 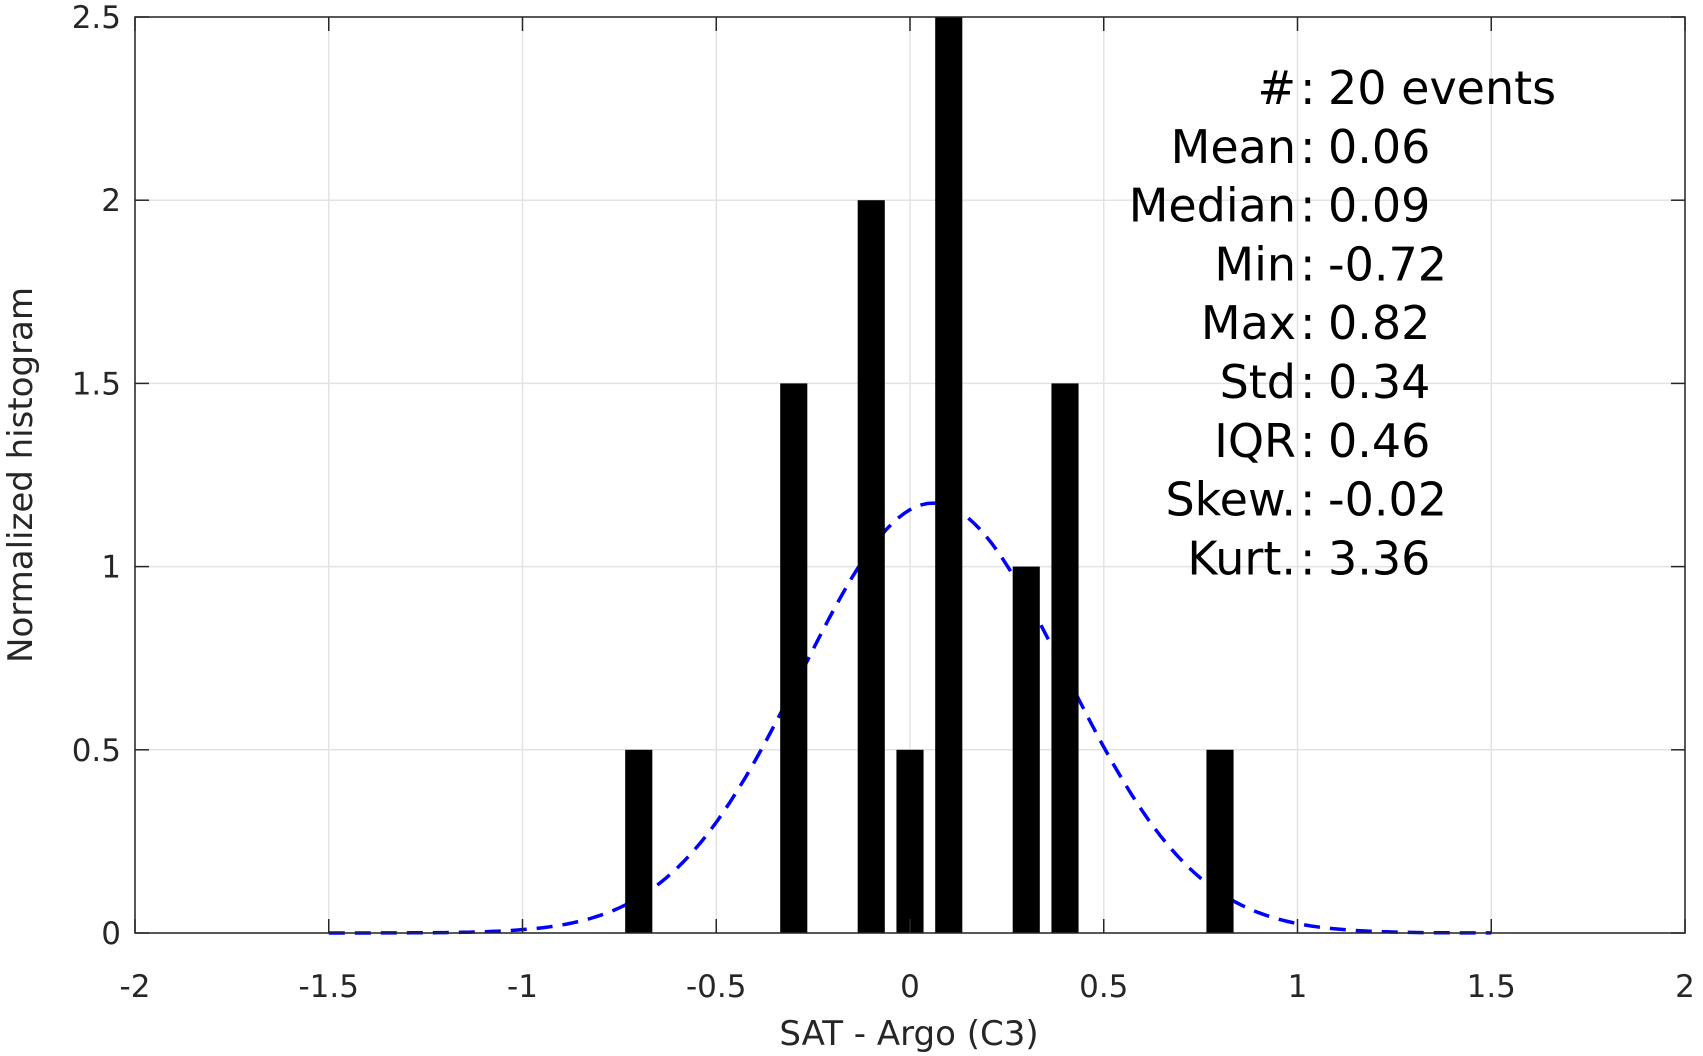 I want to click on stats-label-1: Mean, so click(x=1233, y=147).